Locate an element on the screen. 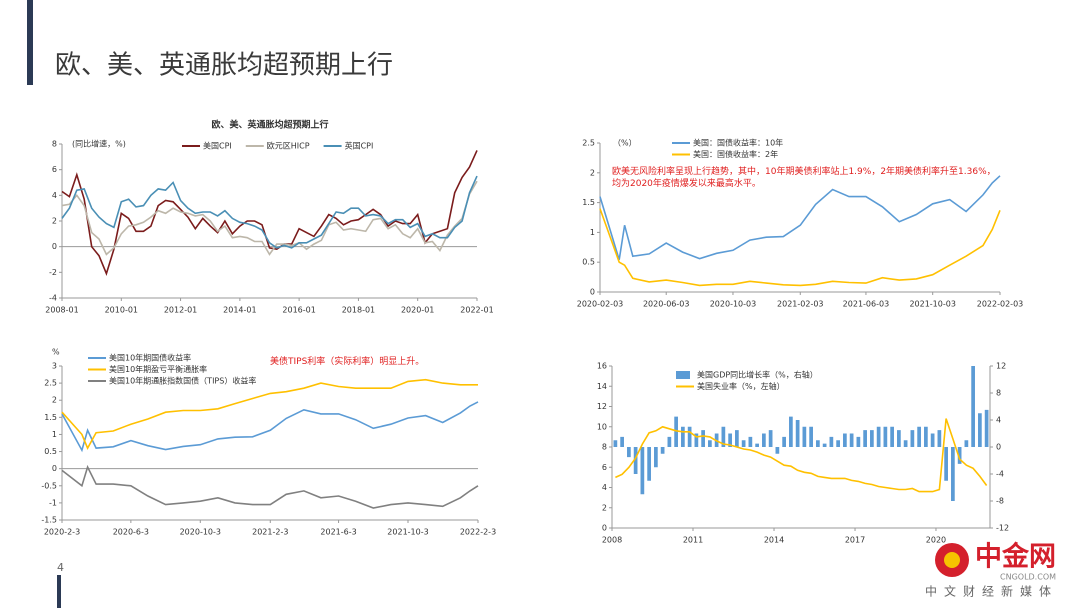  y2-tick-label: 0 is located at coordinates (998, 447).